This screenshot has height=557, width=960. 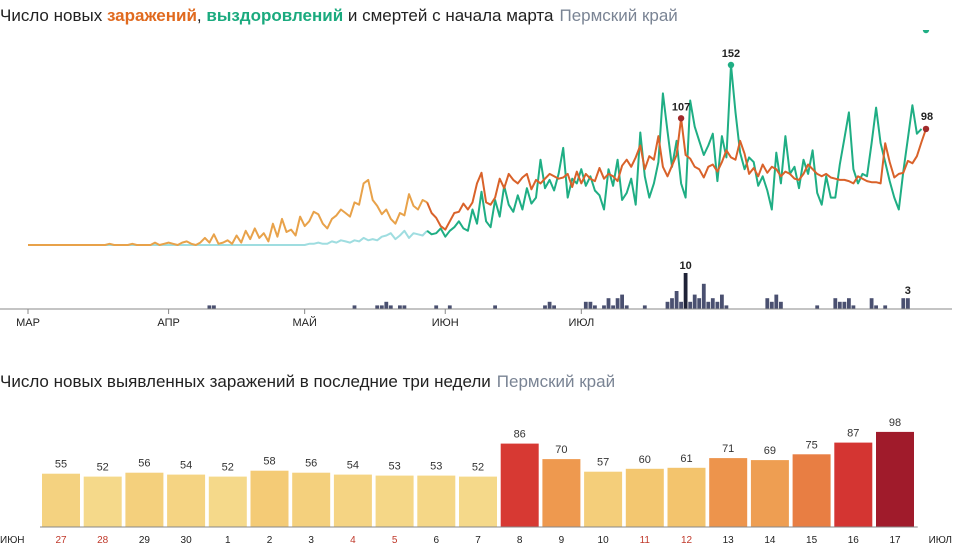 What do you see at coordinates (228, 237) in the screenshot?
I see `recovered-line-early` at bounding box center [228, 237].